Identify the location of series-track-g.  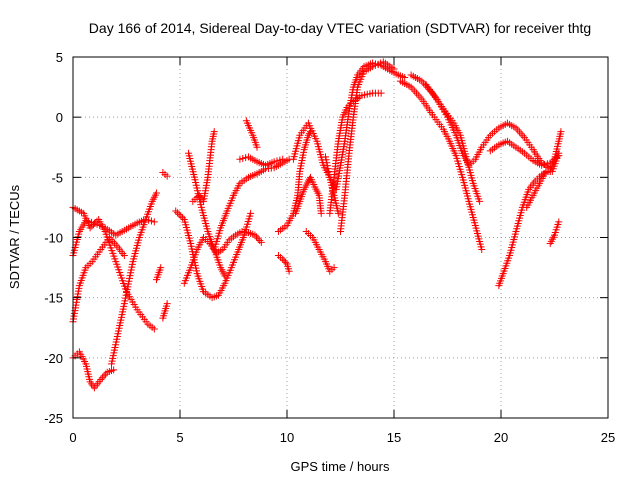
(165, 174).